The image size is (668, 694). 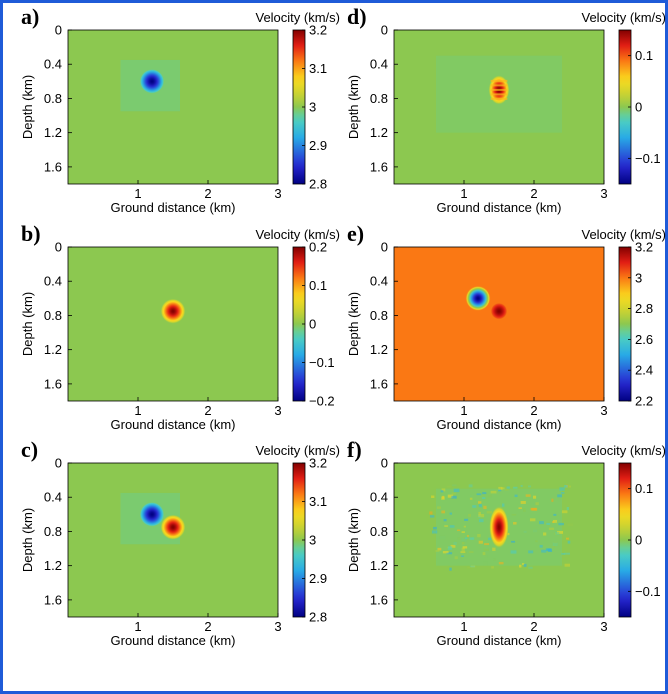 I want to click on panel-letter: d), so click(x=357, y=16).